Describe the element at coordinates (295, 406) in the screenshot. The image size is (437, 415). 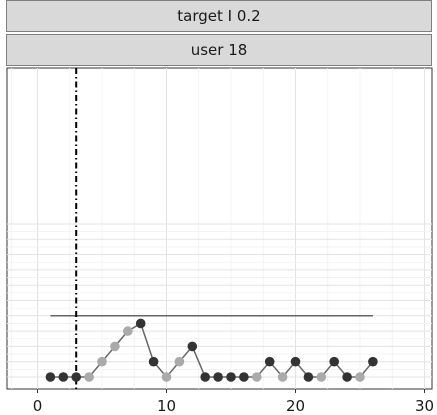
I see `x-tick-label: 20` at that location.